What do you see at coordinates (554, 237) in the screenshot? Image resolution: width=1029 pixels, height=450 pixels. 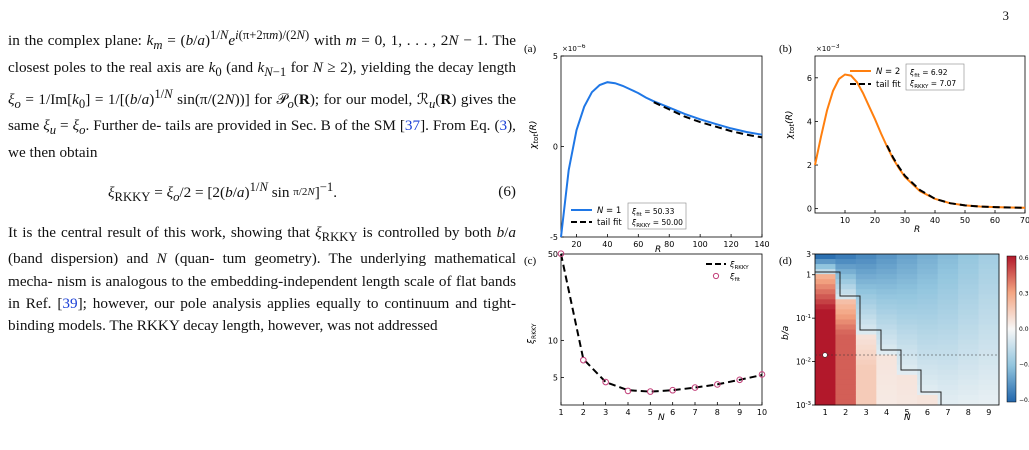 I see `y-tick-label: -5` at bounding box center [554, 237].